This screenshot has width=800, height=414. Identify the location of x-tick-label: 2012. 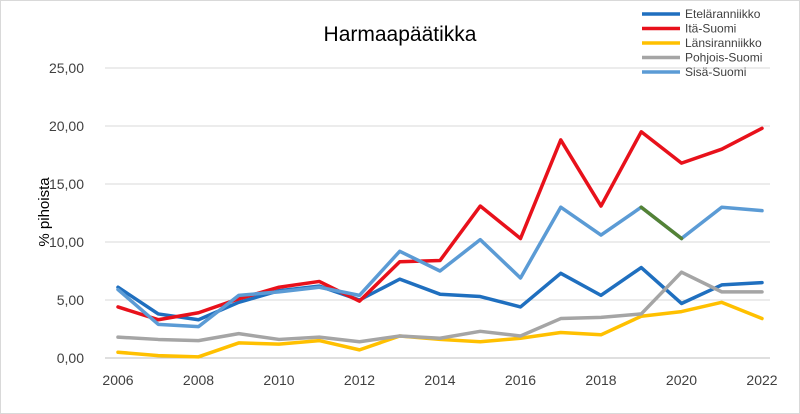
(359, 380).